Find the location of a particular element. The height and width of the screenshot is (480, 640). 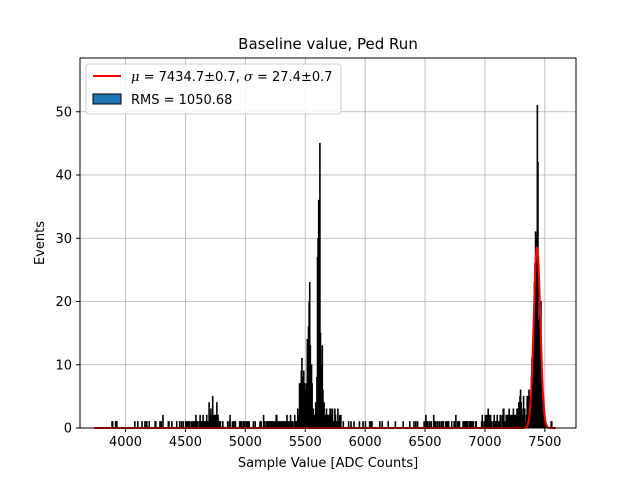

x-axis-label: Sample Value [ADC Counts] is located at coordinates (328, 463).